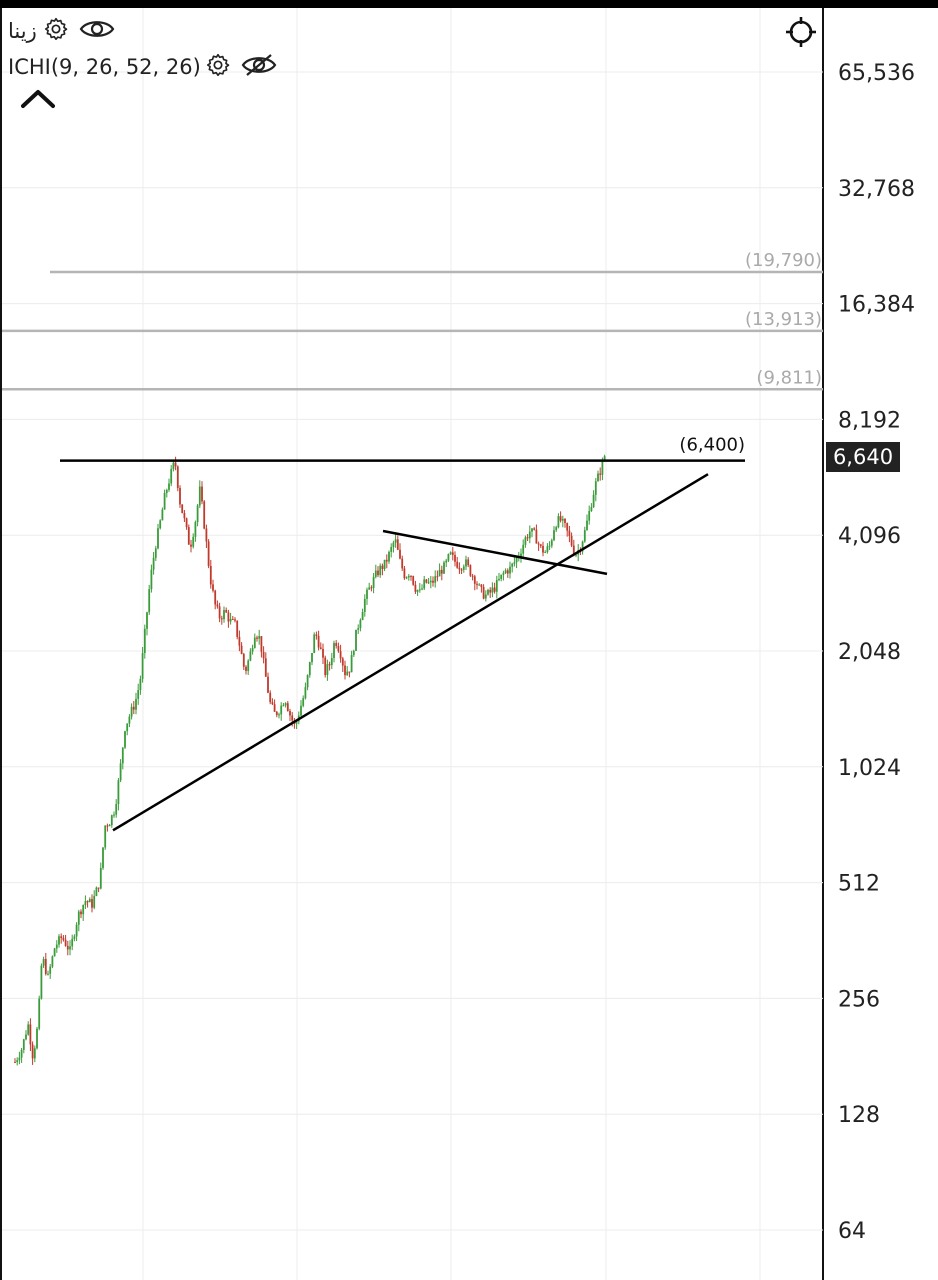  What do you see at coordinates (104, 67) in the screenshot?
I see `indicator-name: ICHI(9, 26, 52, 26)` at bounding box center [104, 67].